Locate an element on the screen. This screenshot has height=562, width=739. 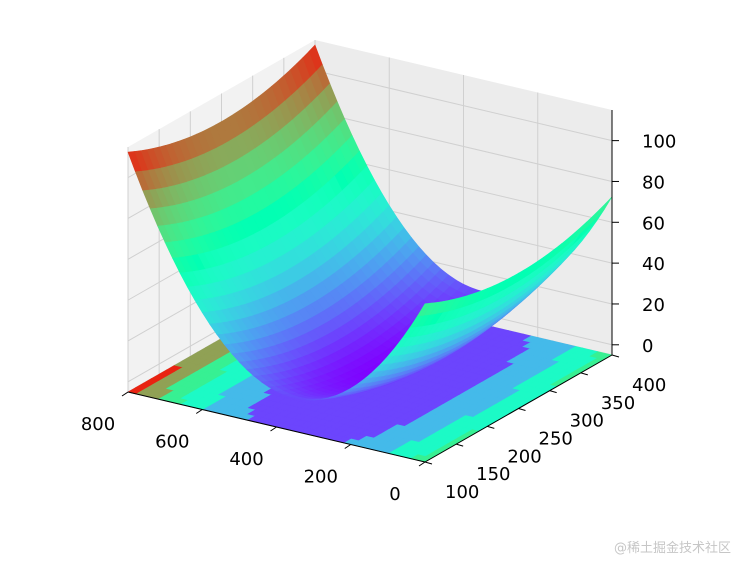
x-ticks: 0 200 400 600 800 is located at coordinates (253, 448).